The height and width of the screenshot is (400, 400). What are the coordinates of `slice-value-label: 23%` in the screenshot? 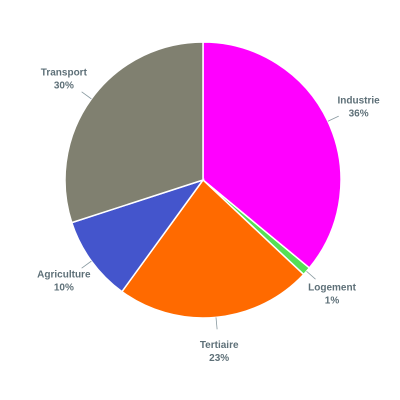 It's located at (219, 358).